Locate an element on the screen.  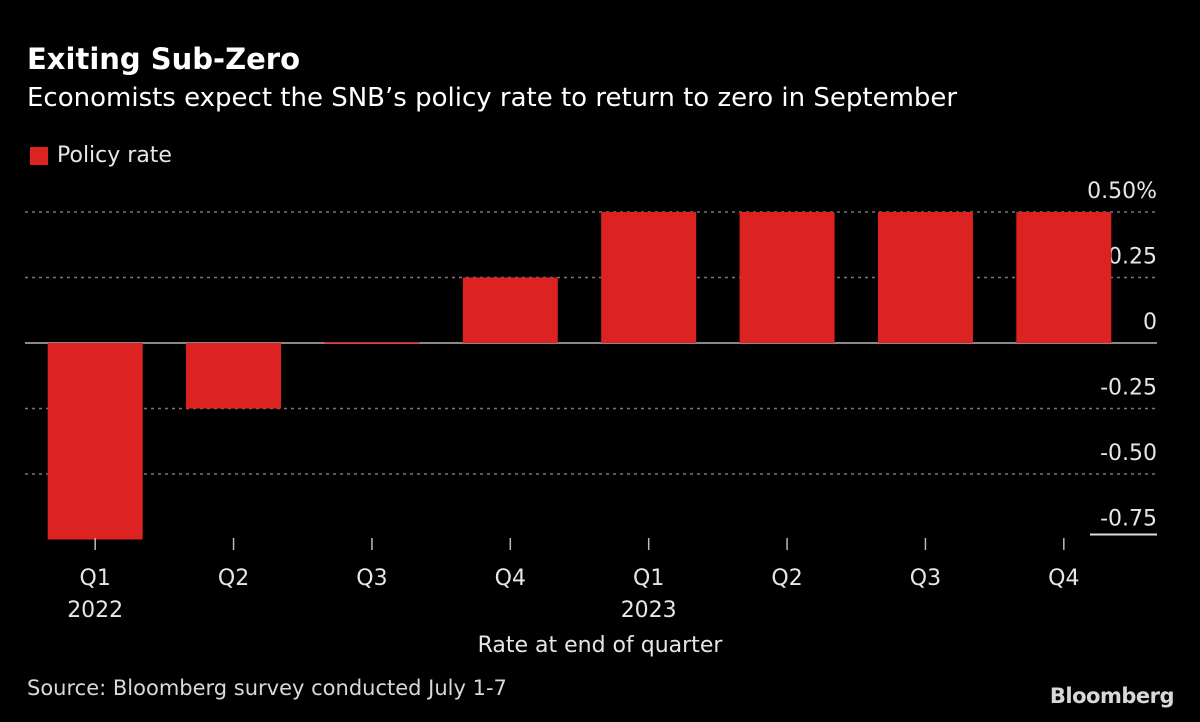
bar-q4-2022 is located at coordinates (510, 310).